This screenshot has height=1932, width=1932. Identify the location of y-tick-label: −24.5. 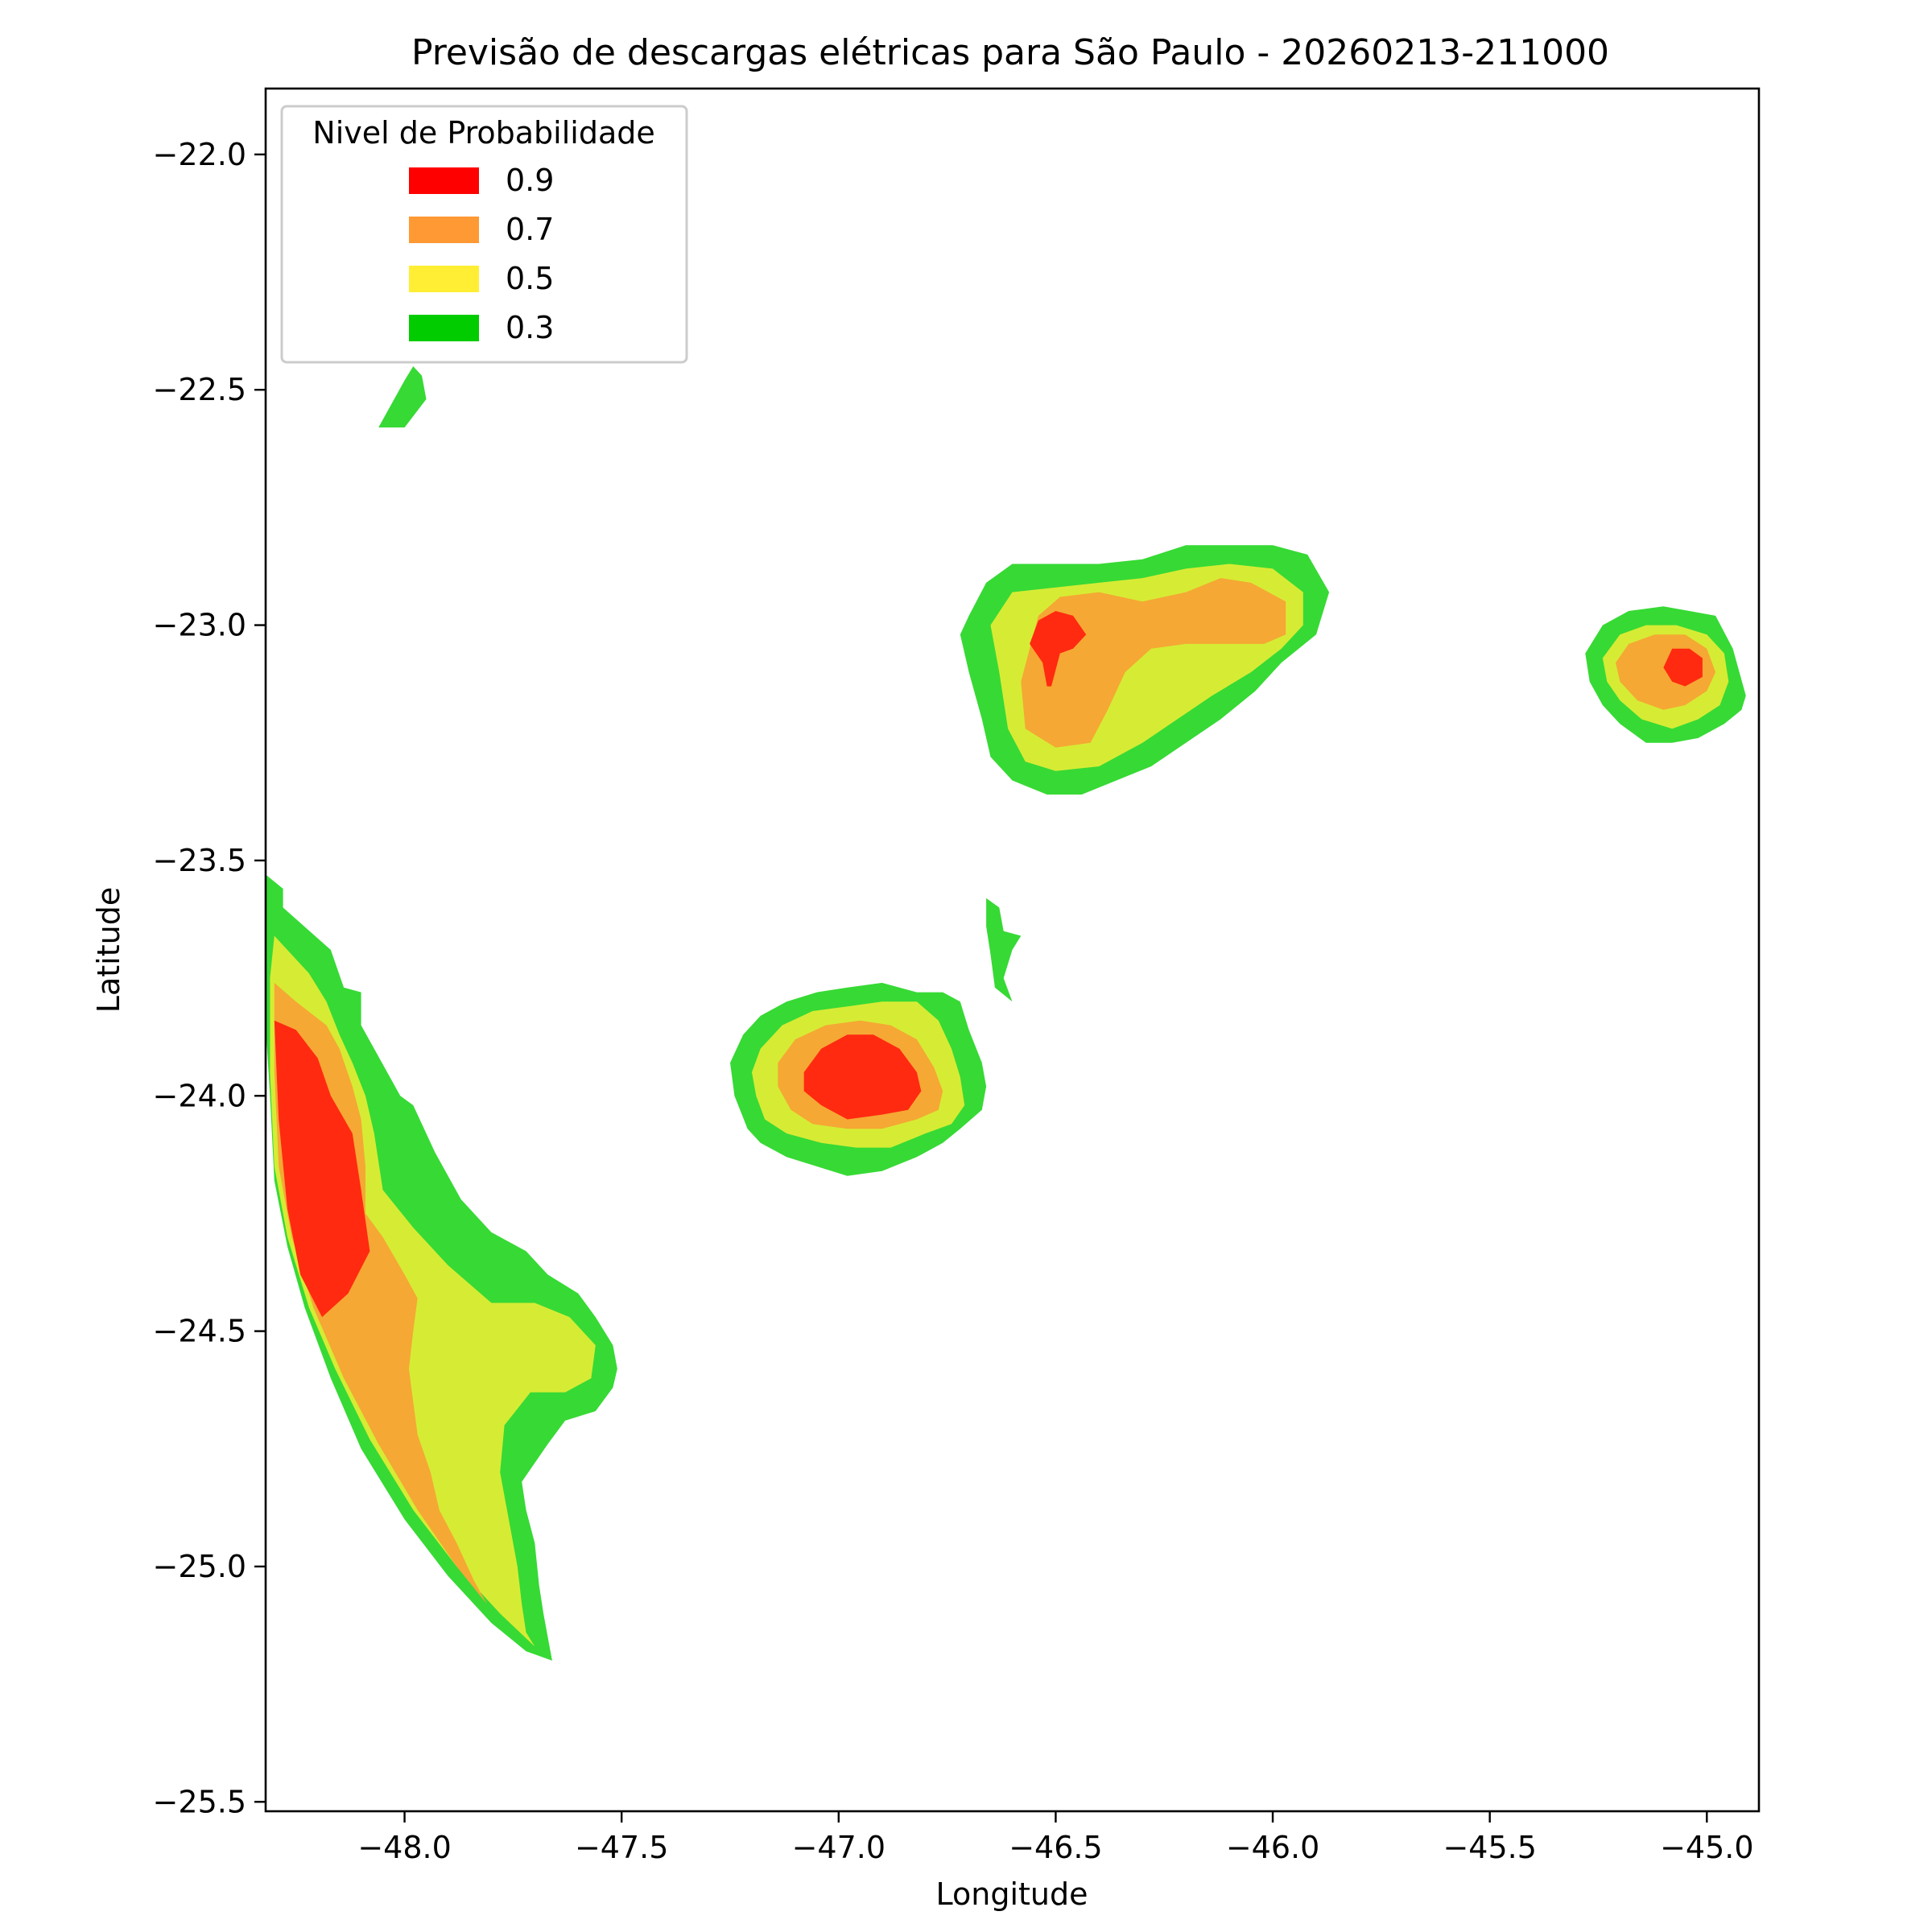
(199, 1331).